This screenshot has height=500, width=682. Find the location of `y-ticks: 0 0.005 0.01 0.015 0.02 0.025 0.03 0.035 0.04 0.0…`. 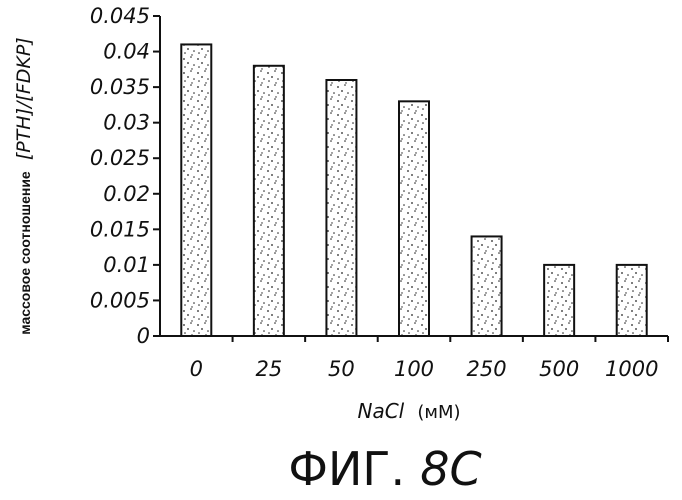

y-ticks: 0 0.005 0.01 0.015 0.02 0.025 0.03 0.035 0.04 0.0… is located at coordinates (125, 176).